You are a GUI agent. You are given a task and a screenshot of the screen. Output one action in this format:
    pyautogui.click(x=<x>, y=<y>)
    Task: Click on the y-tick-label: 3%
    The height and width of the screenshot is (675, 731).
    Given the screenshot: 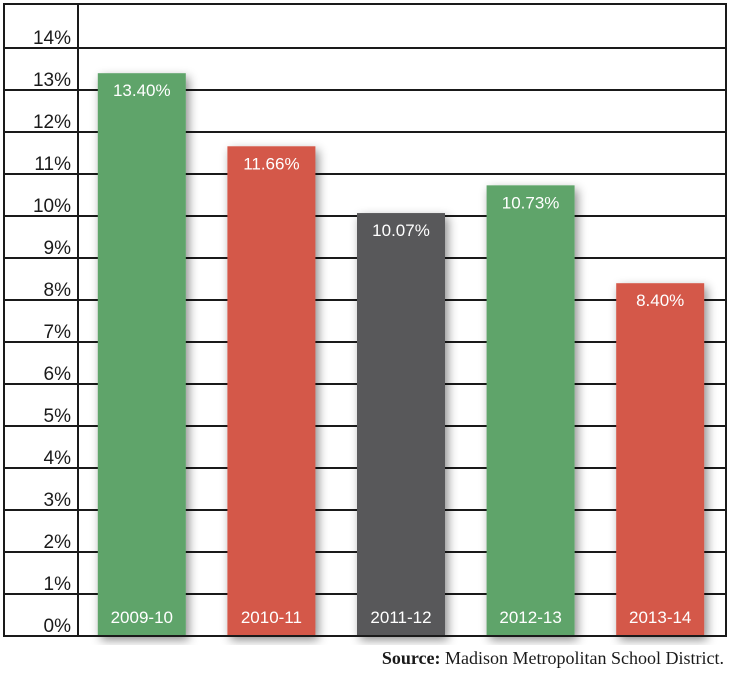 What is the action you would take?
    pyautogui.click(x=58, y=500)
    